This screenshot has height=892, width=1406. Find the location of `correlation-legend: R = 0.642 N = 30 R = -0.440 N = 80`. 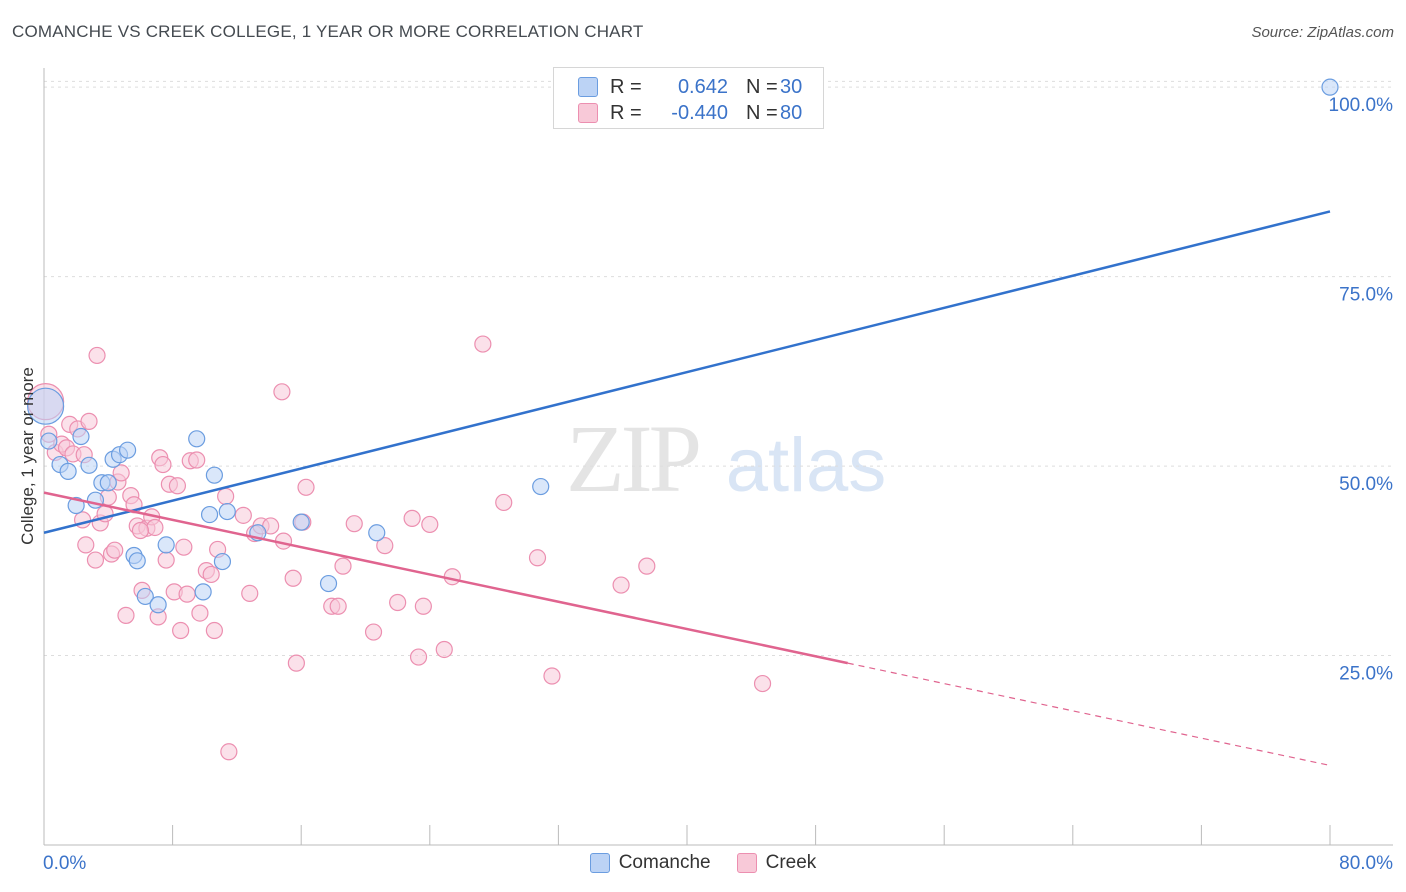

correlation-legend: R = 0.642 N = 30 R = -0.440 N = 80 is located at coordinates (688, 98).